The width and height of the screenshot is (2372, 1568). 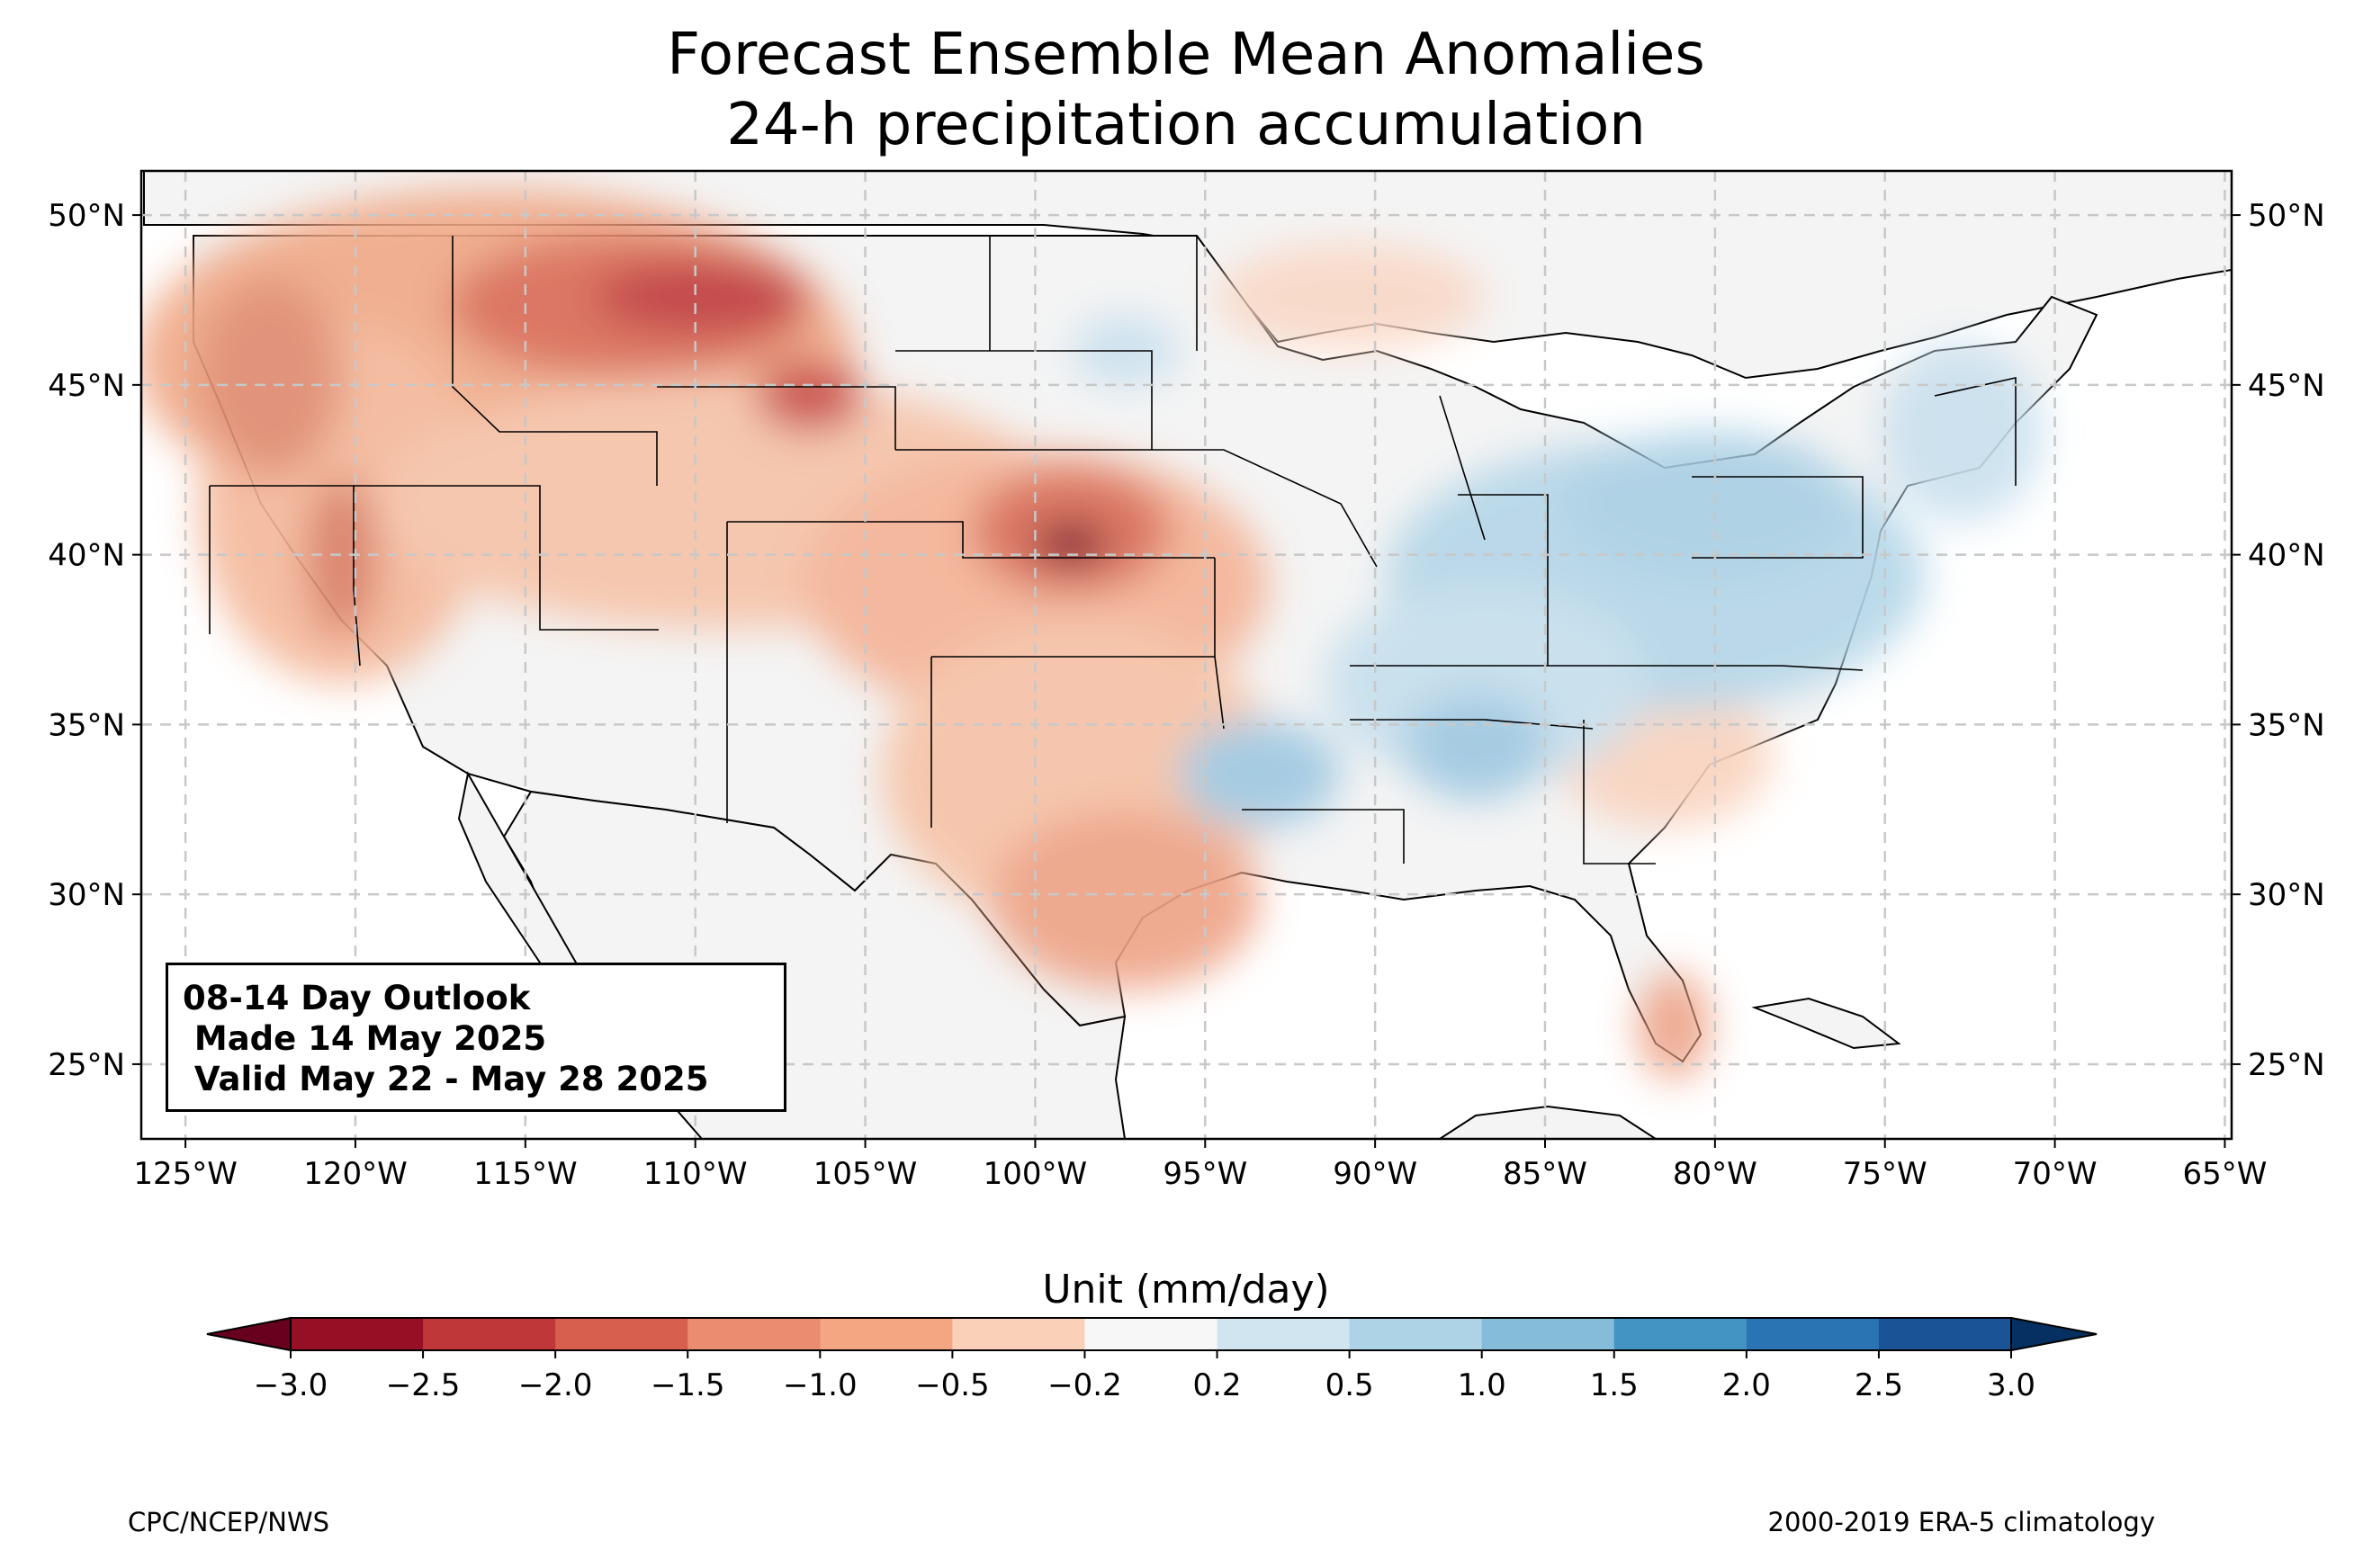 I want to click on lat-tick-label-right: 35°N, so click(x=2286, y=725).